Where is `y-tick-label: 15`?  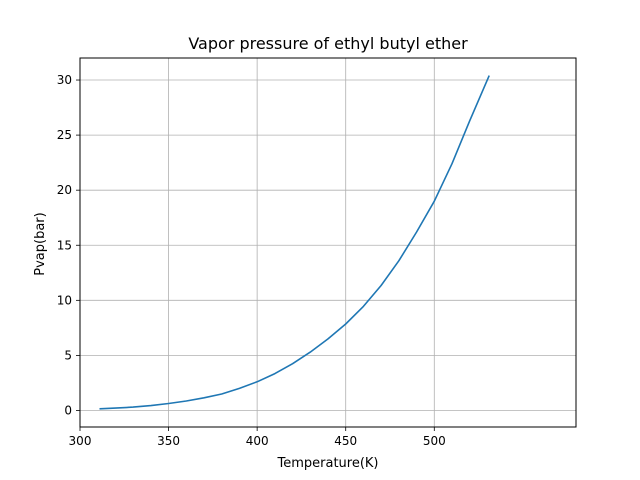 y-tick-label: 15 is located at coordinates (64, 245).